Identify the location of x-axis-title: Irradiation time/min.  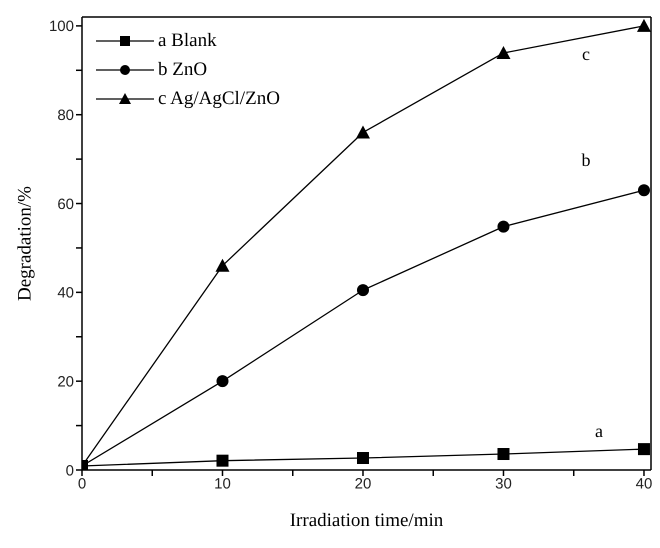
(367, 520).